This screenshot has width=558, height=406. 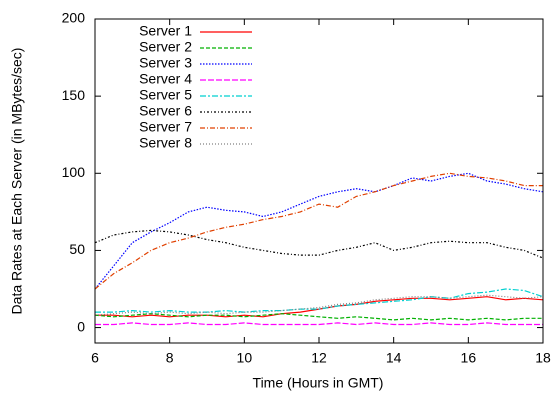 I want to click on x-tick-label: 16, so click(x=469, y=358).